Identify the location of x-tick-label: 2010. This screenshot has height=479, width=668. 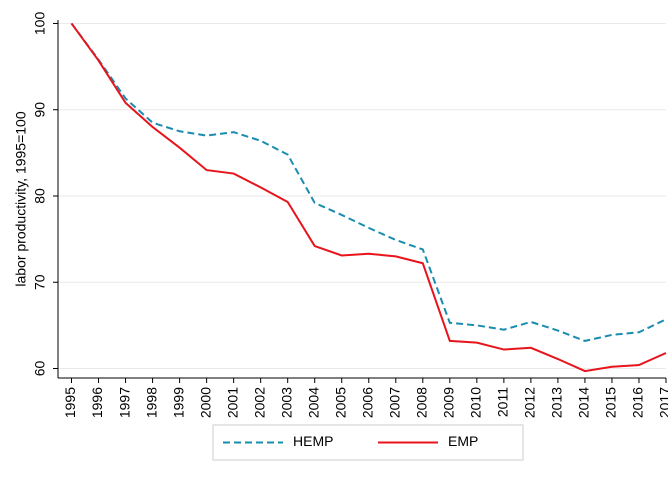
(476, 402).